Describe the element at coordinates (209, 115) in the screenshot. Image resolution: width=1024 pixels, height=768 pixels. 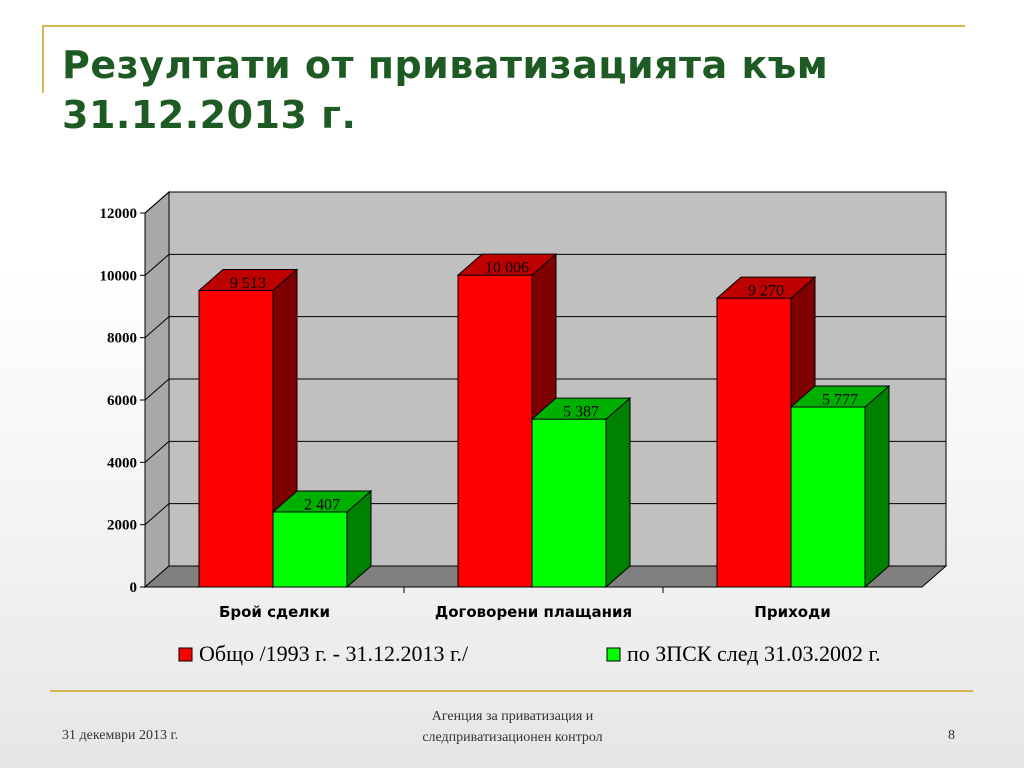
I see `title-line-2: 31.12.2013 г.` at that location.